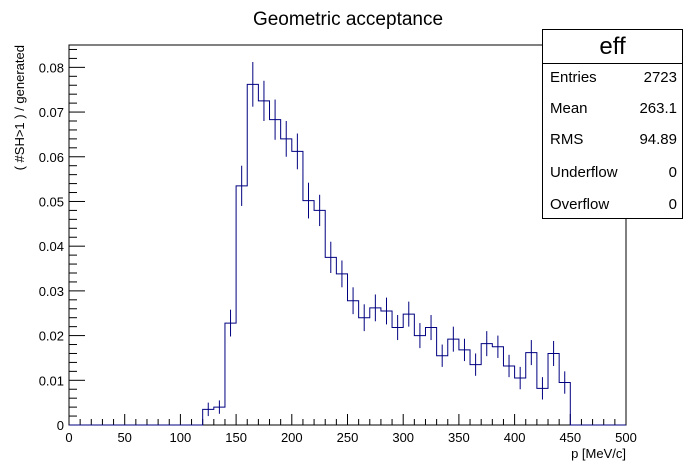  I want to click on stats-label: Underflow, so click(584, 172).